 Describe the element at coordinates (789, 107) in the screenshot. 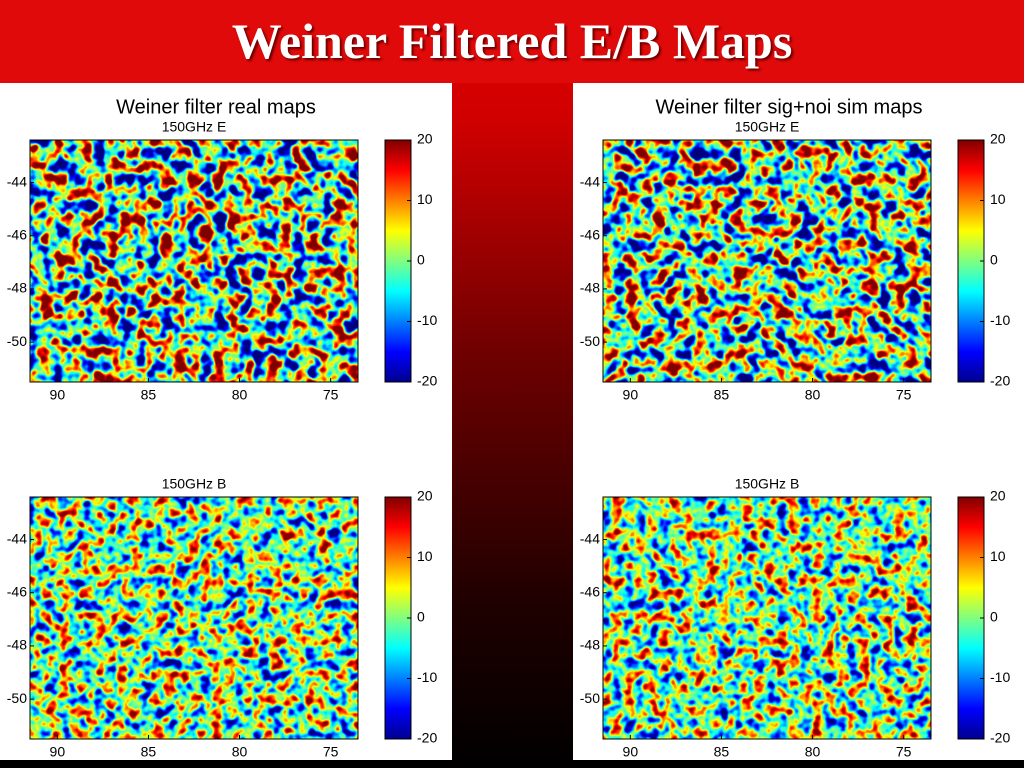

I see `figure-title: Weiner filter sig+noi sim maps` at that location.